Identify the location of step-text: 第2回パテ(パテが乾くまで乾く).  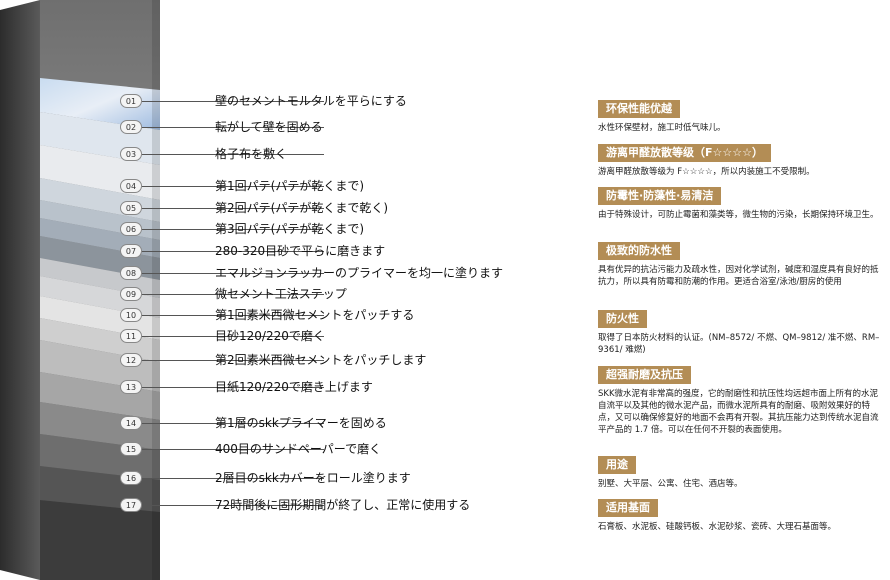
(301, 208).